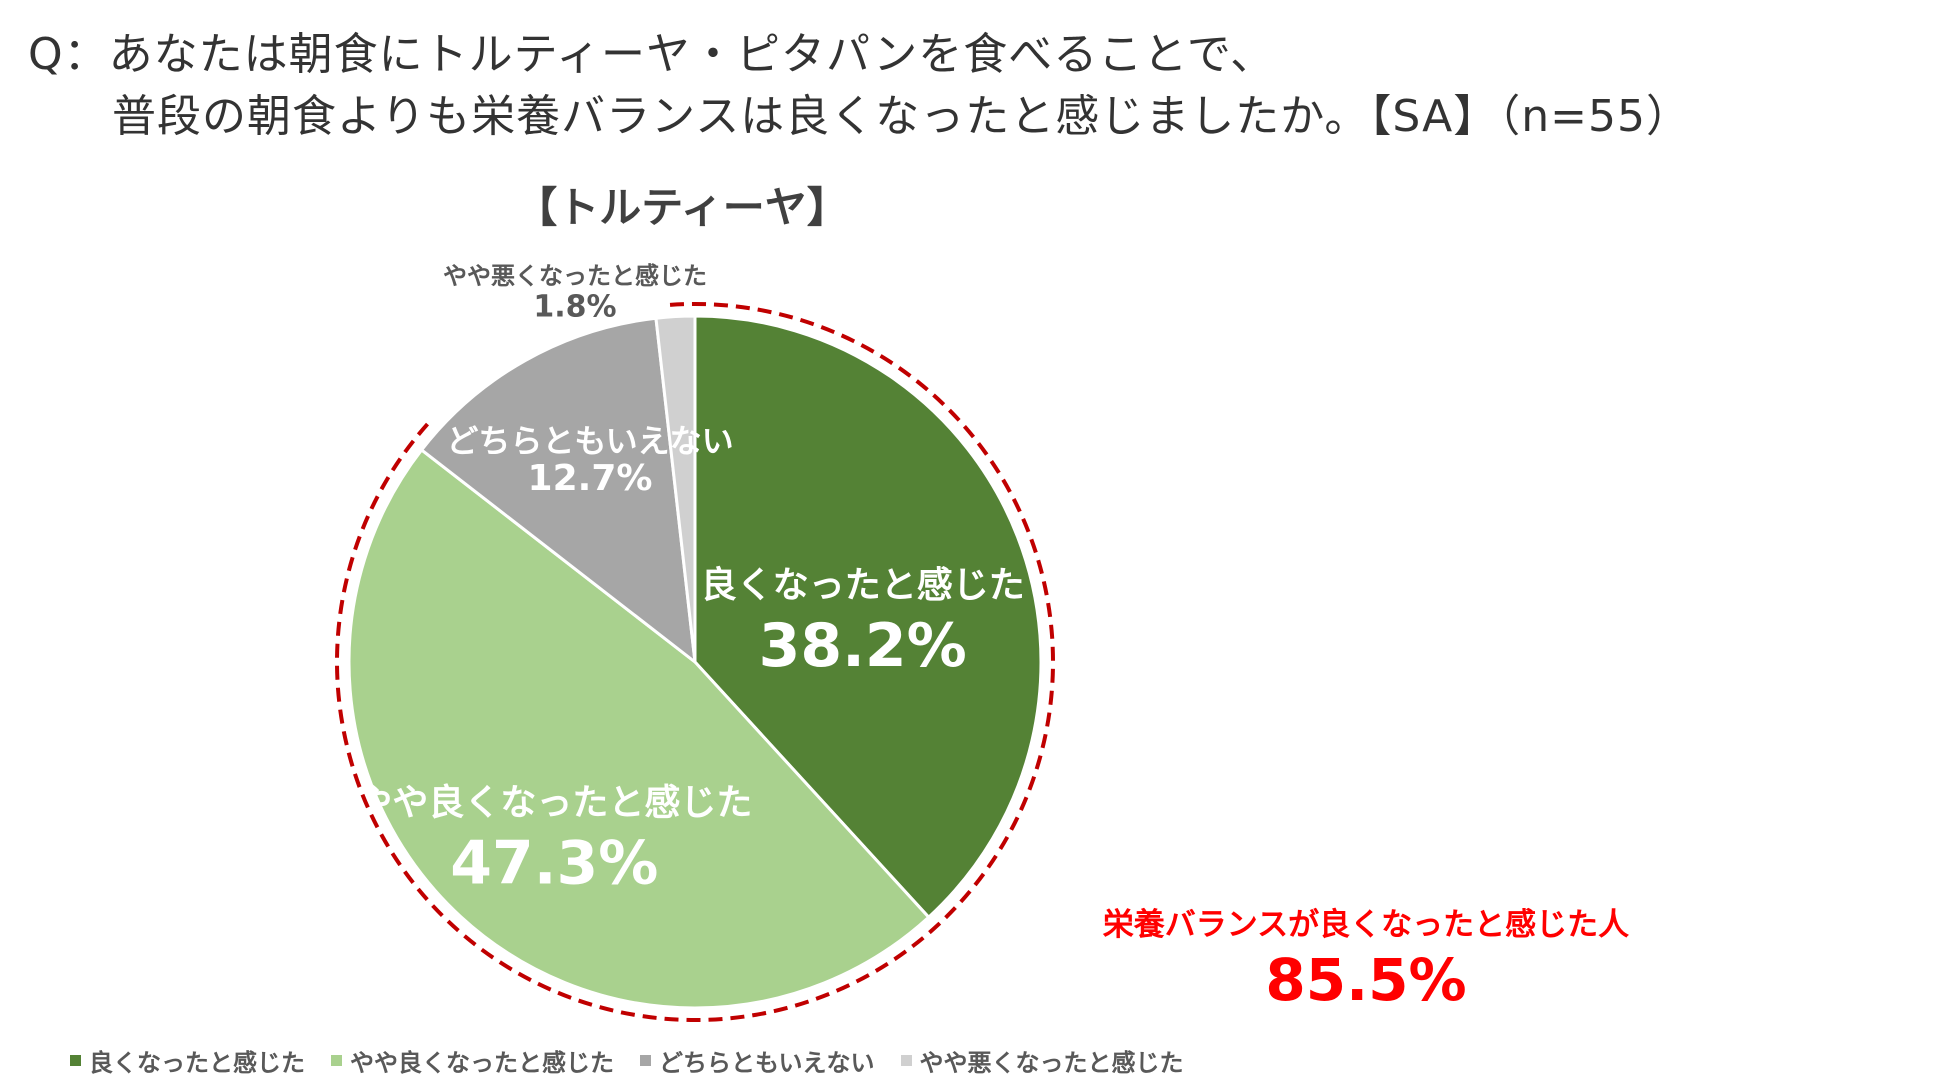 This screenshot has height=1085, width=1950. What do you see at coordinates (652, 54) in the screenshot?
I see `question-line-1: Q：あなたは朝食にトルティーヤ・ピタパンを食べることで、` at bounding box center [652, 54].